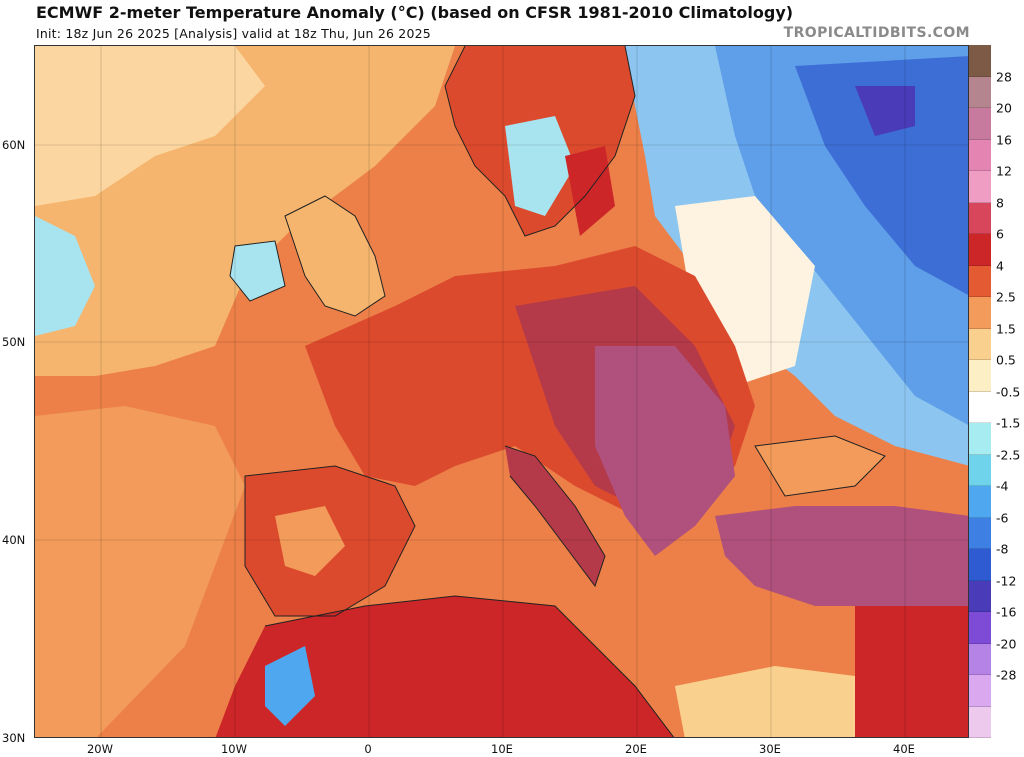 The height and width of the screenshot is (757, 1024). What do you see at coordinates (1006, 612) in the screenshot?
I see `colorbar-label: -16` at bounding box center [1006, 612].